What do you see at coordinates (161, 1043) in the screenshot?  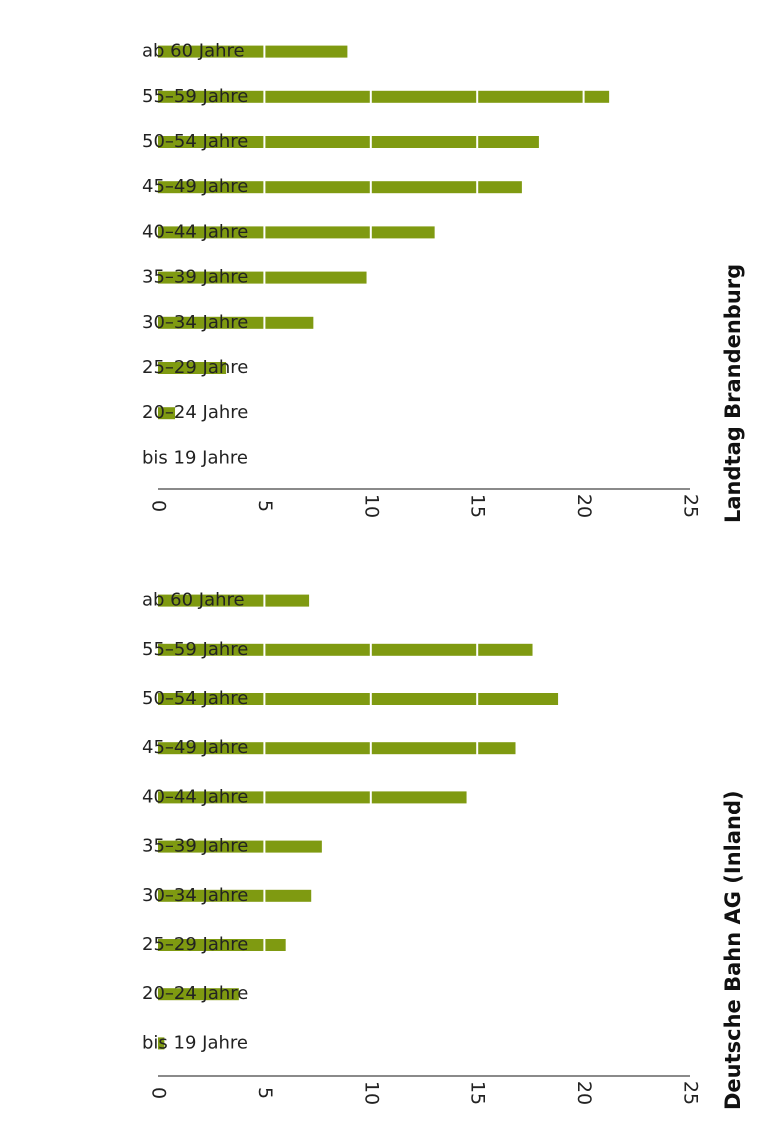 I see `bar-bis-19-jahre` at bounding box center [161, 1043].